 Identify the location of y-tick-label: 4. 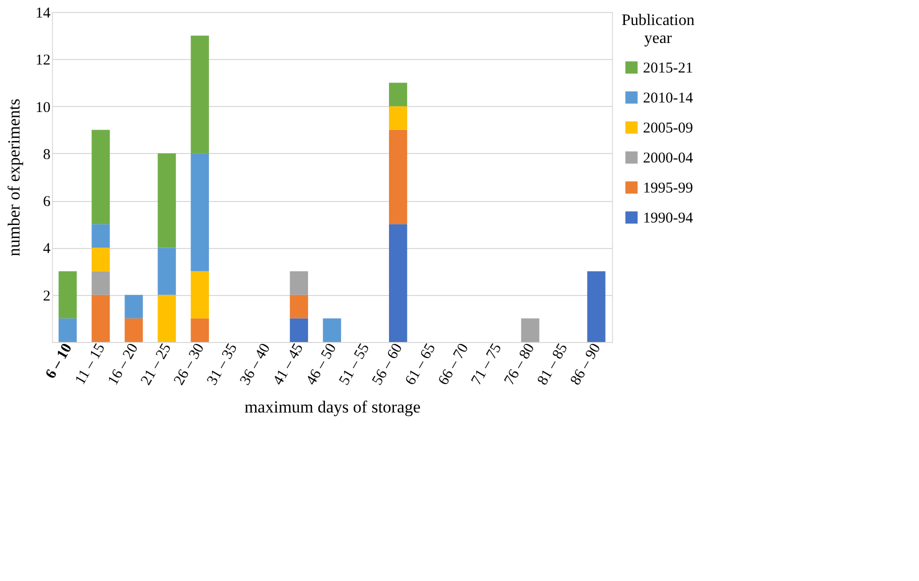
(47, 249).